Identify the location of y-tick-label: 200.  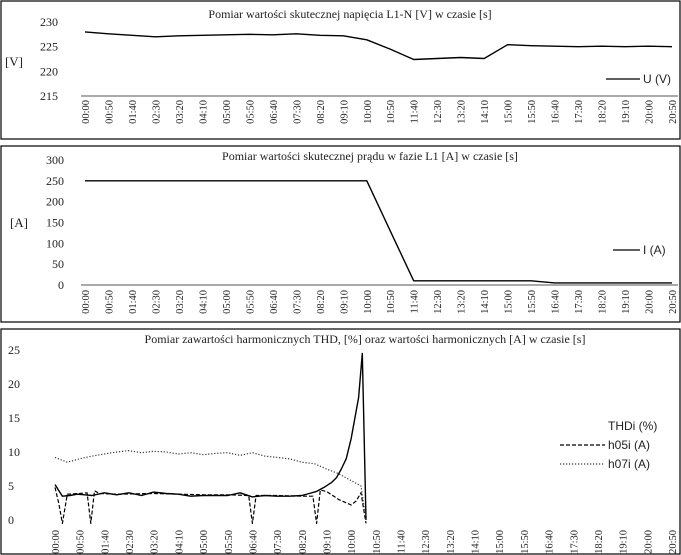
(55, 202).